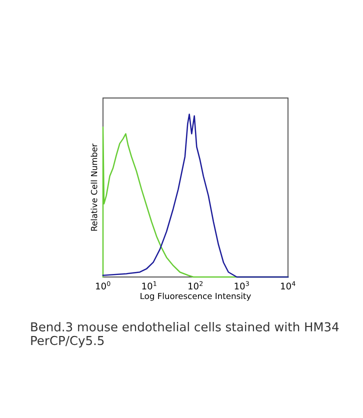 The height and width of the screenshot is (418, 363). Describe the element at coordinates (94, 187) in the screenshot. I see `y-axis-title: Relative Cell Number` at that location.